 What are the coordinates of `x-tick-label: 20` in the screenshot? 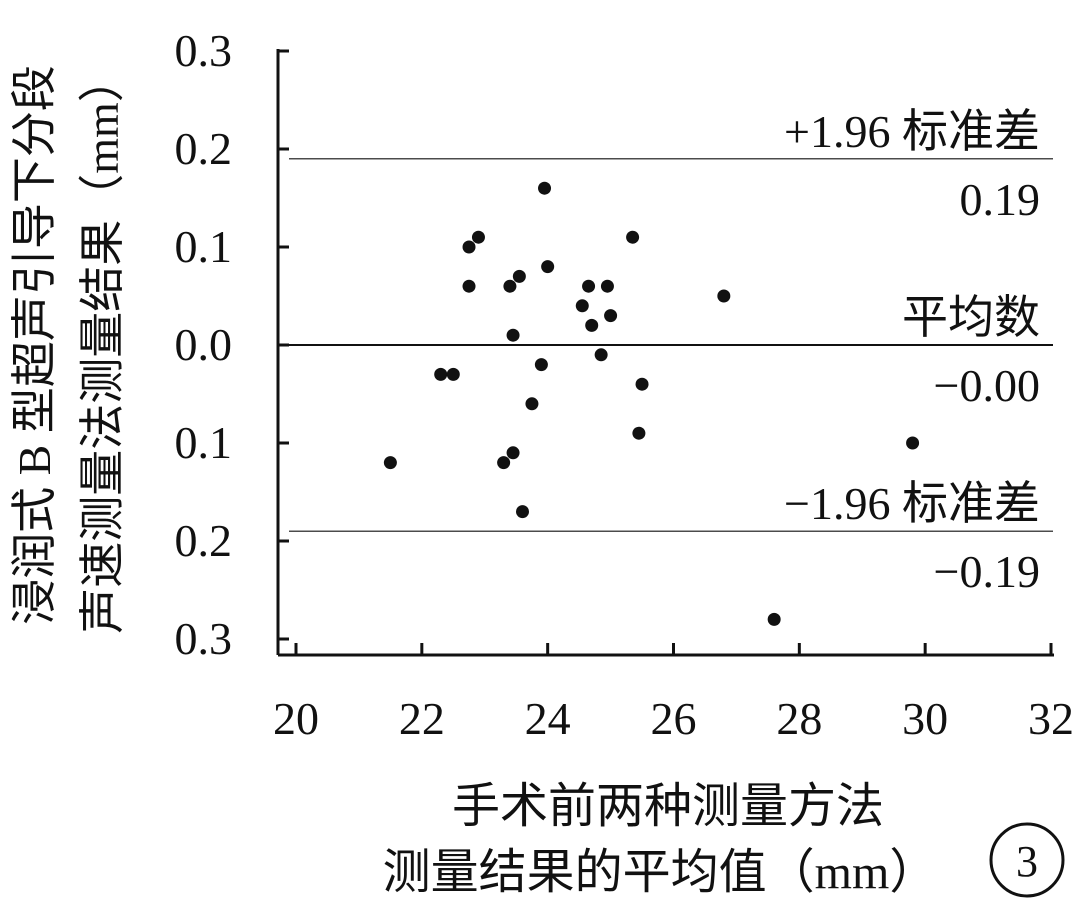 It's located at (296, 718).